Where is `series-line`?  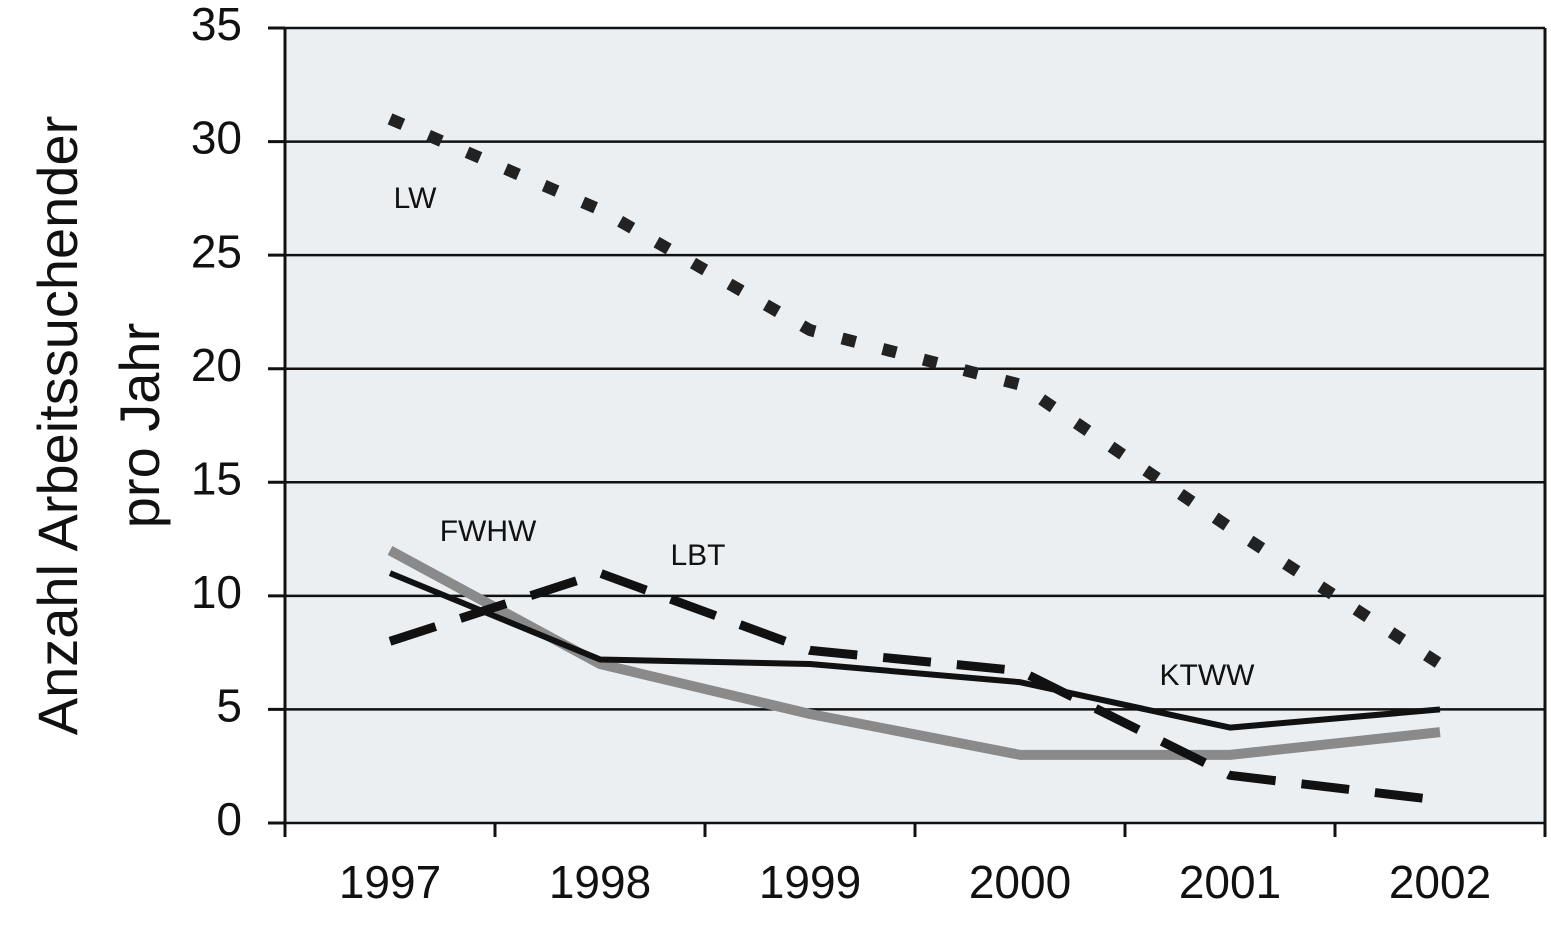
series-line is located at coordinates (914, 650).